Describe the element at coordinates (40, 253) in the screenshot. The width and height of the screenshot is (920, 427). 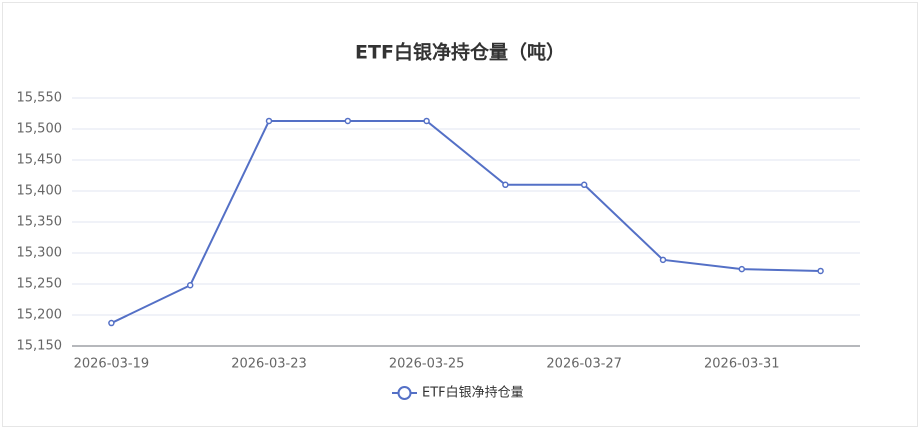
I see `y-tick-label: 15,300` at that location.